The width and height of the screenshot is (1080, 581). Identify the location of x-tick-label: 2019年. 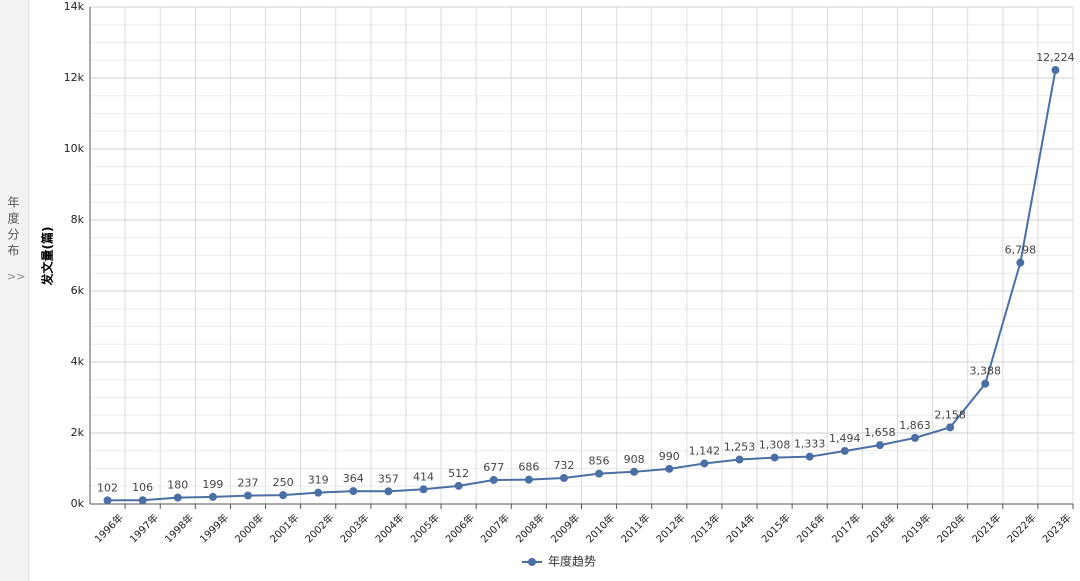
(916, 528).